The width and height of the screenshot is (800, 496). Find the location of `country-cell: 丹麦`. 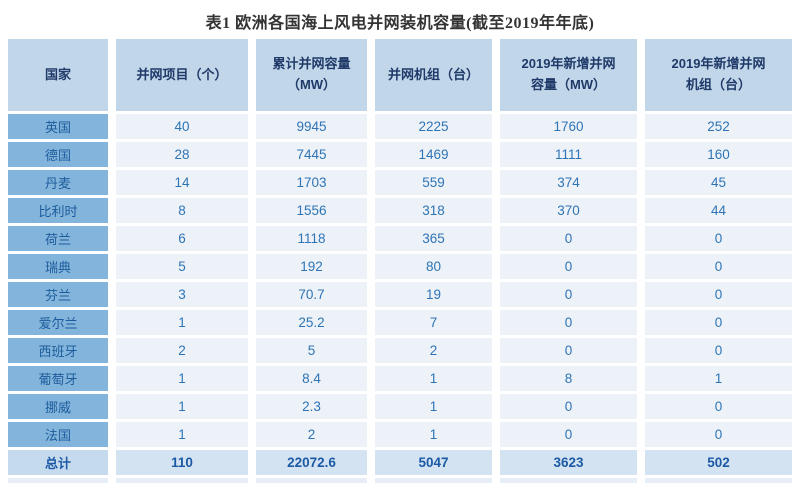

country-cell: 丹麦 is located at coordinates (58, 182).